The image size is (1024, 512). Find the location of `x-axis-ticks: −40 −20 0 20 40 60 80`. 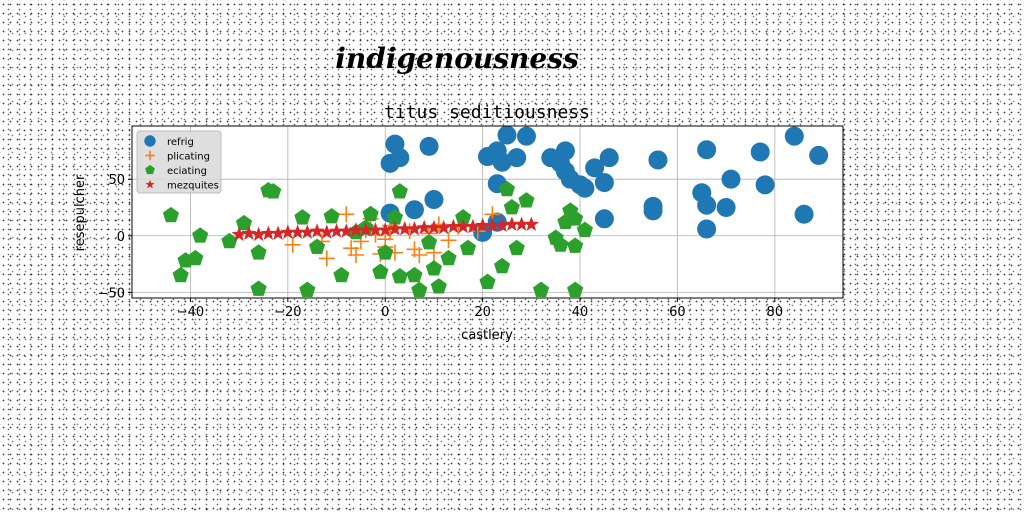

x-axis-ticks: −40 −20 0 20 40 60 80 is located at coordinates (480, 309).